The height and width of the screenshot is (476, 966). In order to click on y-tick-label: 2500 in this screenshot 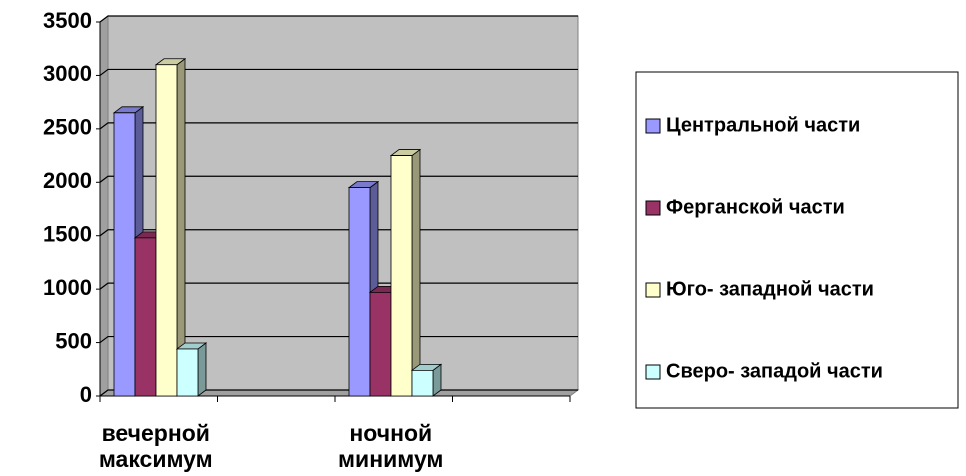, I will do `click(67, 127)`.